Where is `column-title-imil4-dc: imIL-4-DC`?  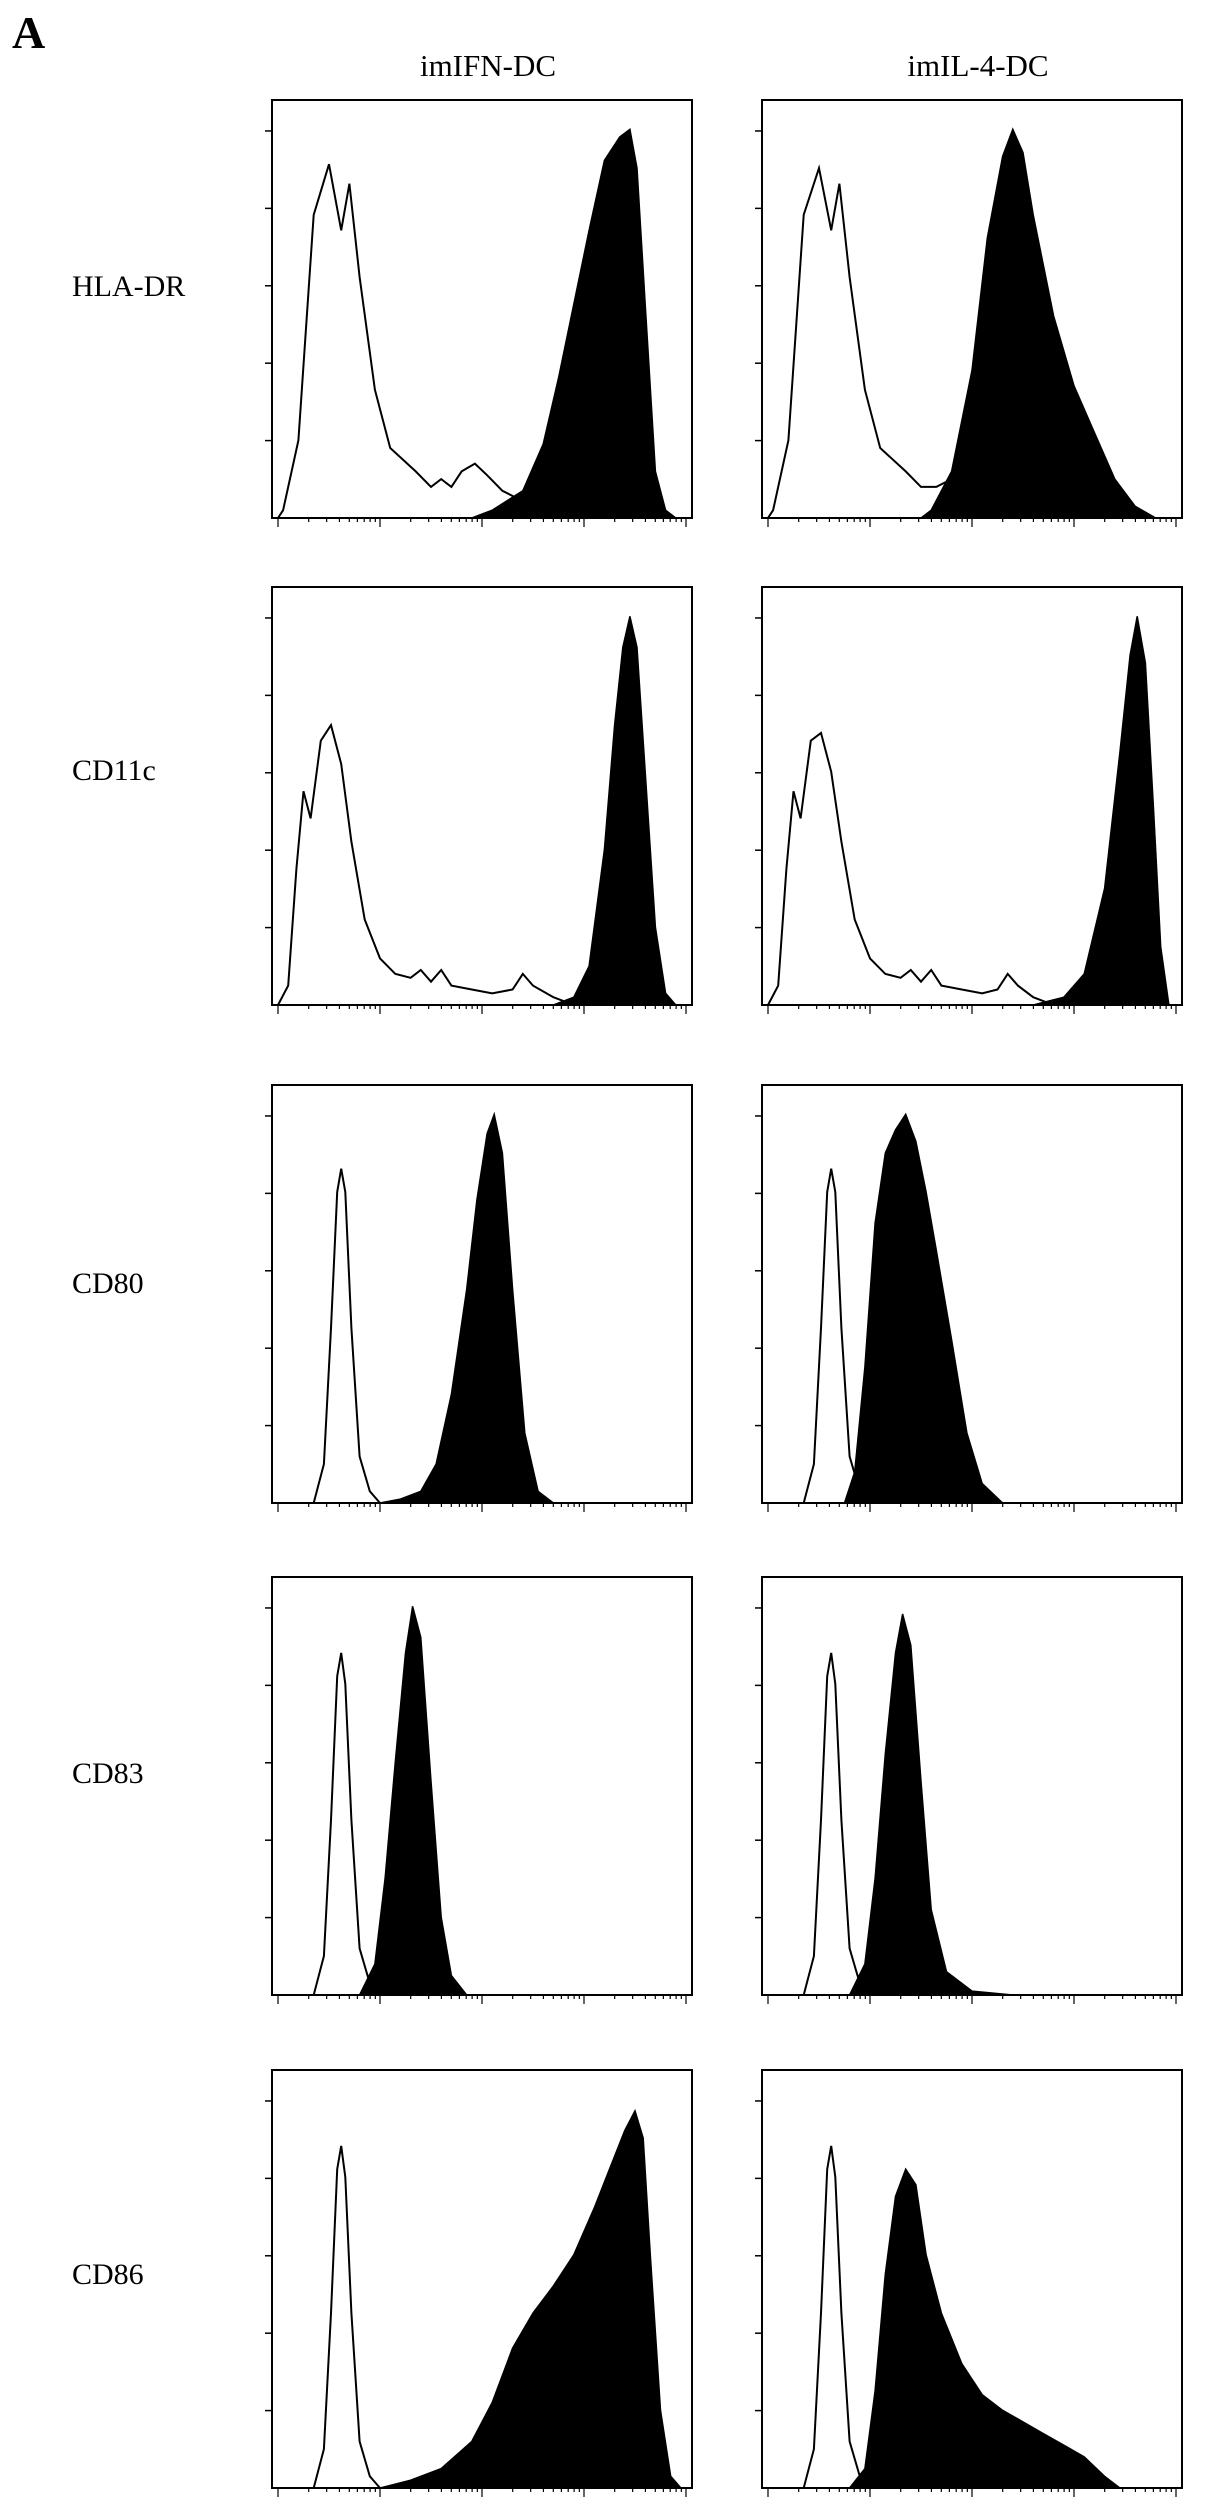 column-title-imil4-dc: imIL-4-DC is located at coordinates (977, 65).